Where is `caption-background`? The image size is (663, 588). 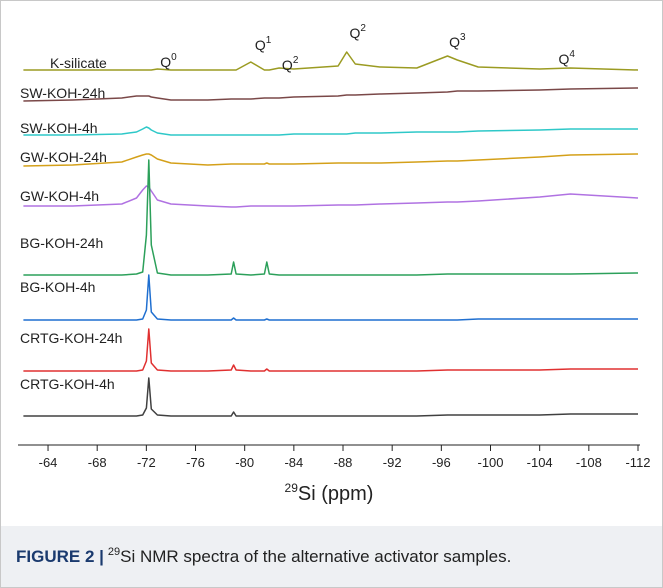
caption-background is located at coordinates (331, 556).